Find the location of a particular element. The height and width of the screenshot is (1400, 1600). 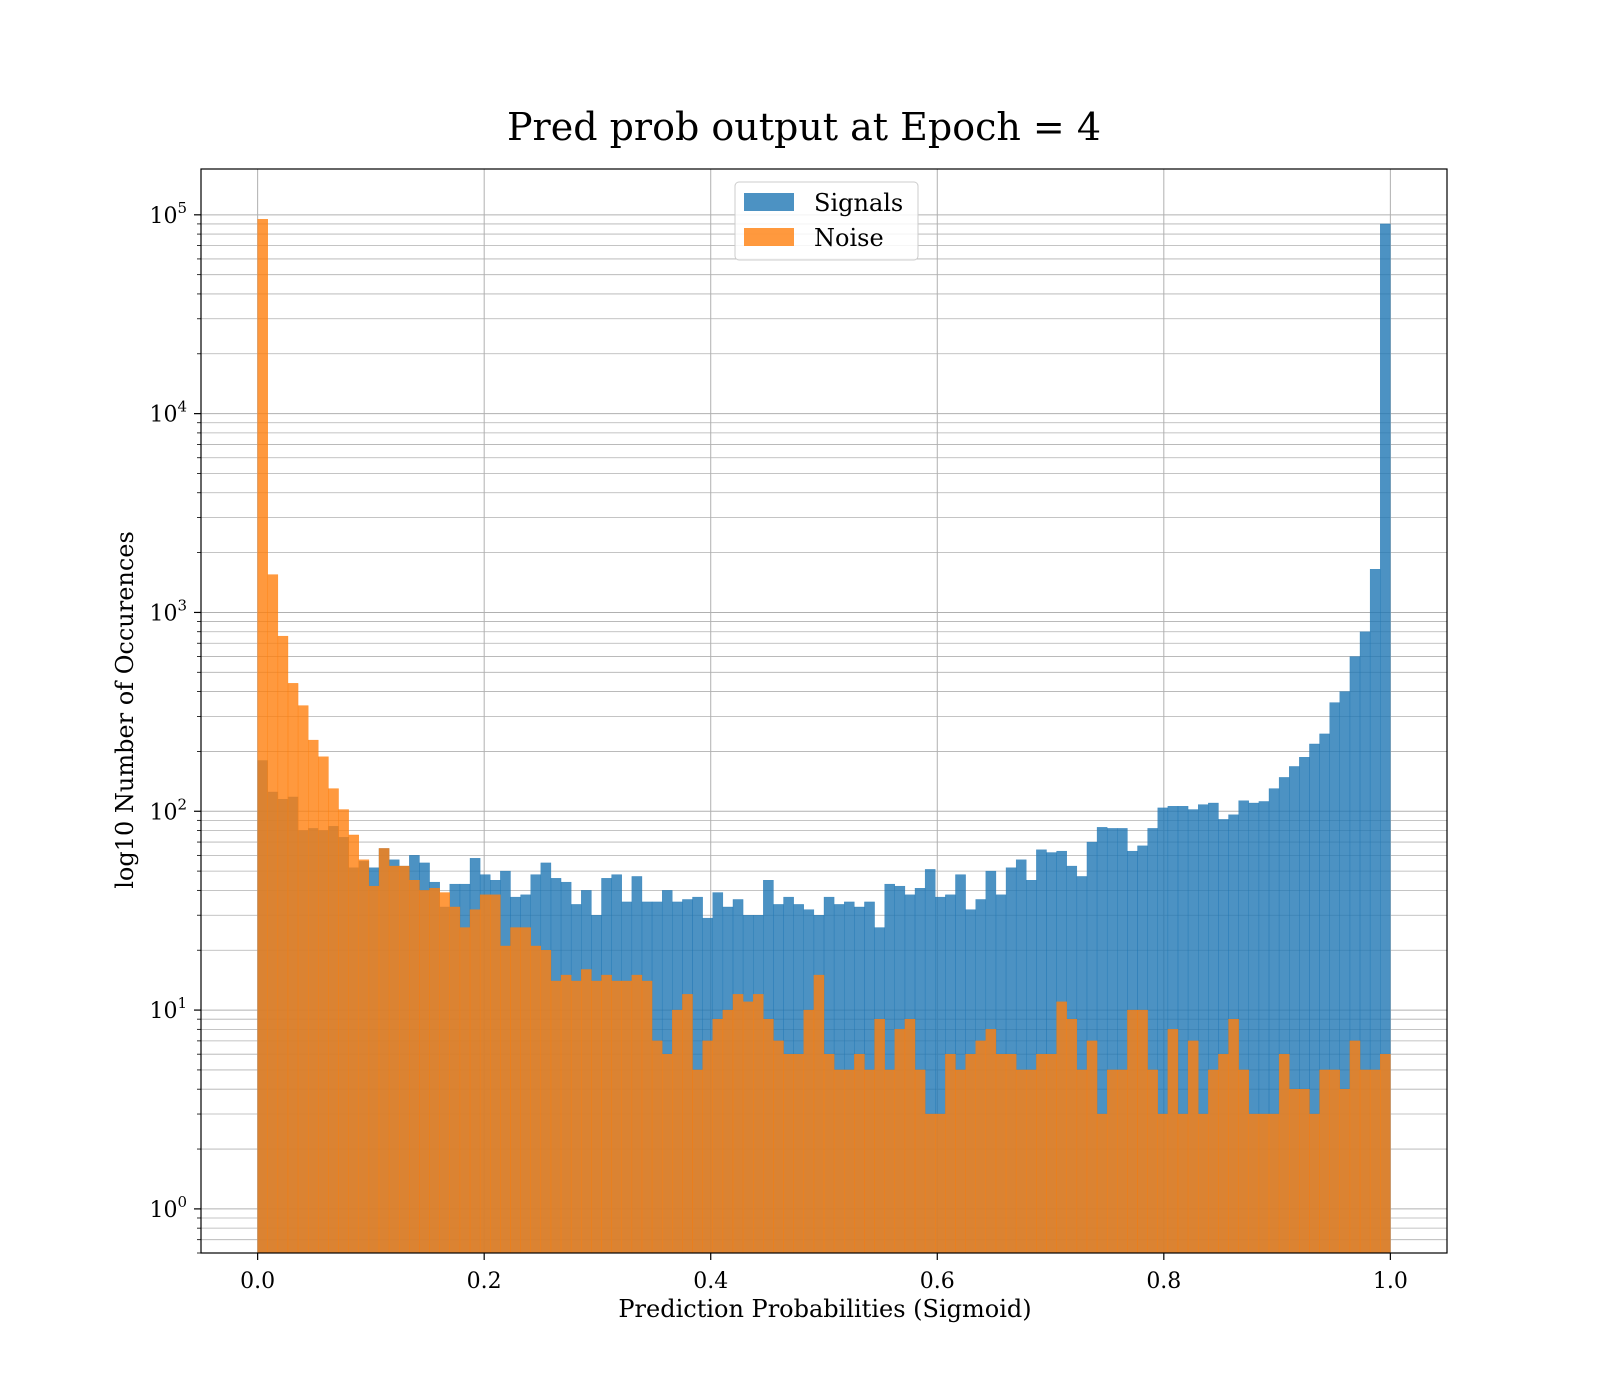

legend-swatch-noise is located at coordinates (769, 237).